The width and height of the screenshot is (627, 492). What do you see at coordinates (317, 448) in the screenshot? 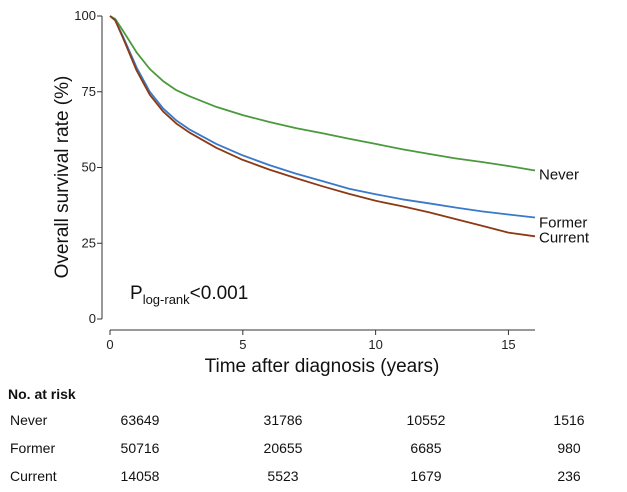
I see `risk-row-former: Former 50716 20655 6685 980` at bounding box center [317, 448].